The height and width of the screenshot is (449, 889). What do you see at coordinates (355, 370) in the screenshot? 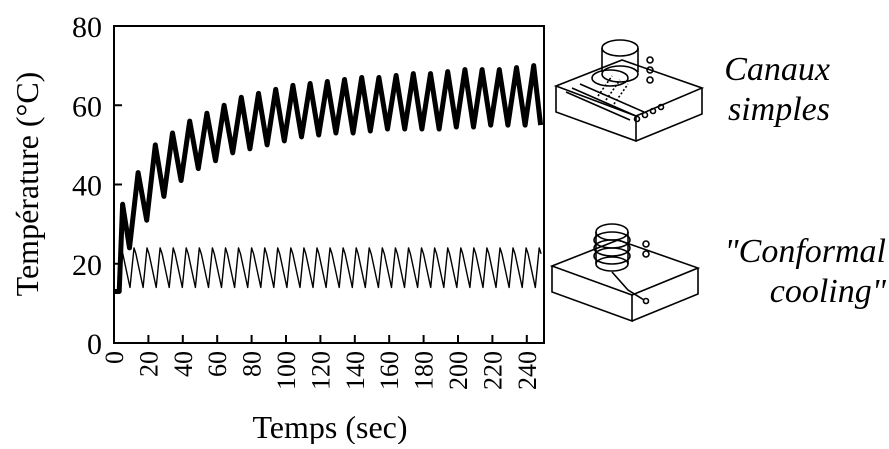
I see `x-tick-label: 140` at bounding box center [355, 370].